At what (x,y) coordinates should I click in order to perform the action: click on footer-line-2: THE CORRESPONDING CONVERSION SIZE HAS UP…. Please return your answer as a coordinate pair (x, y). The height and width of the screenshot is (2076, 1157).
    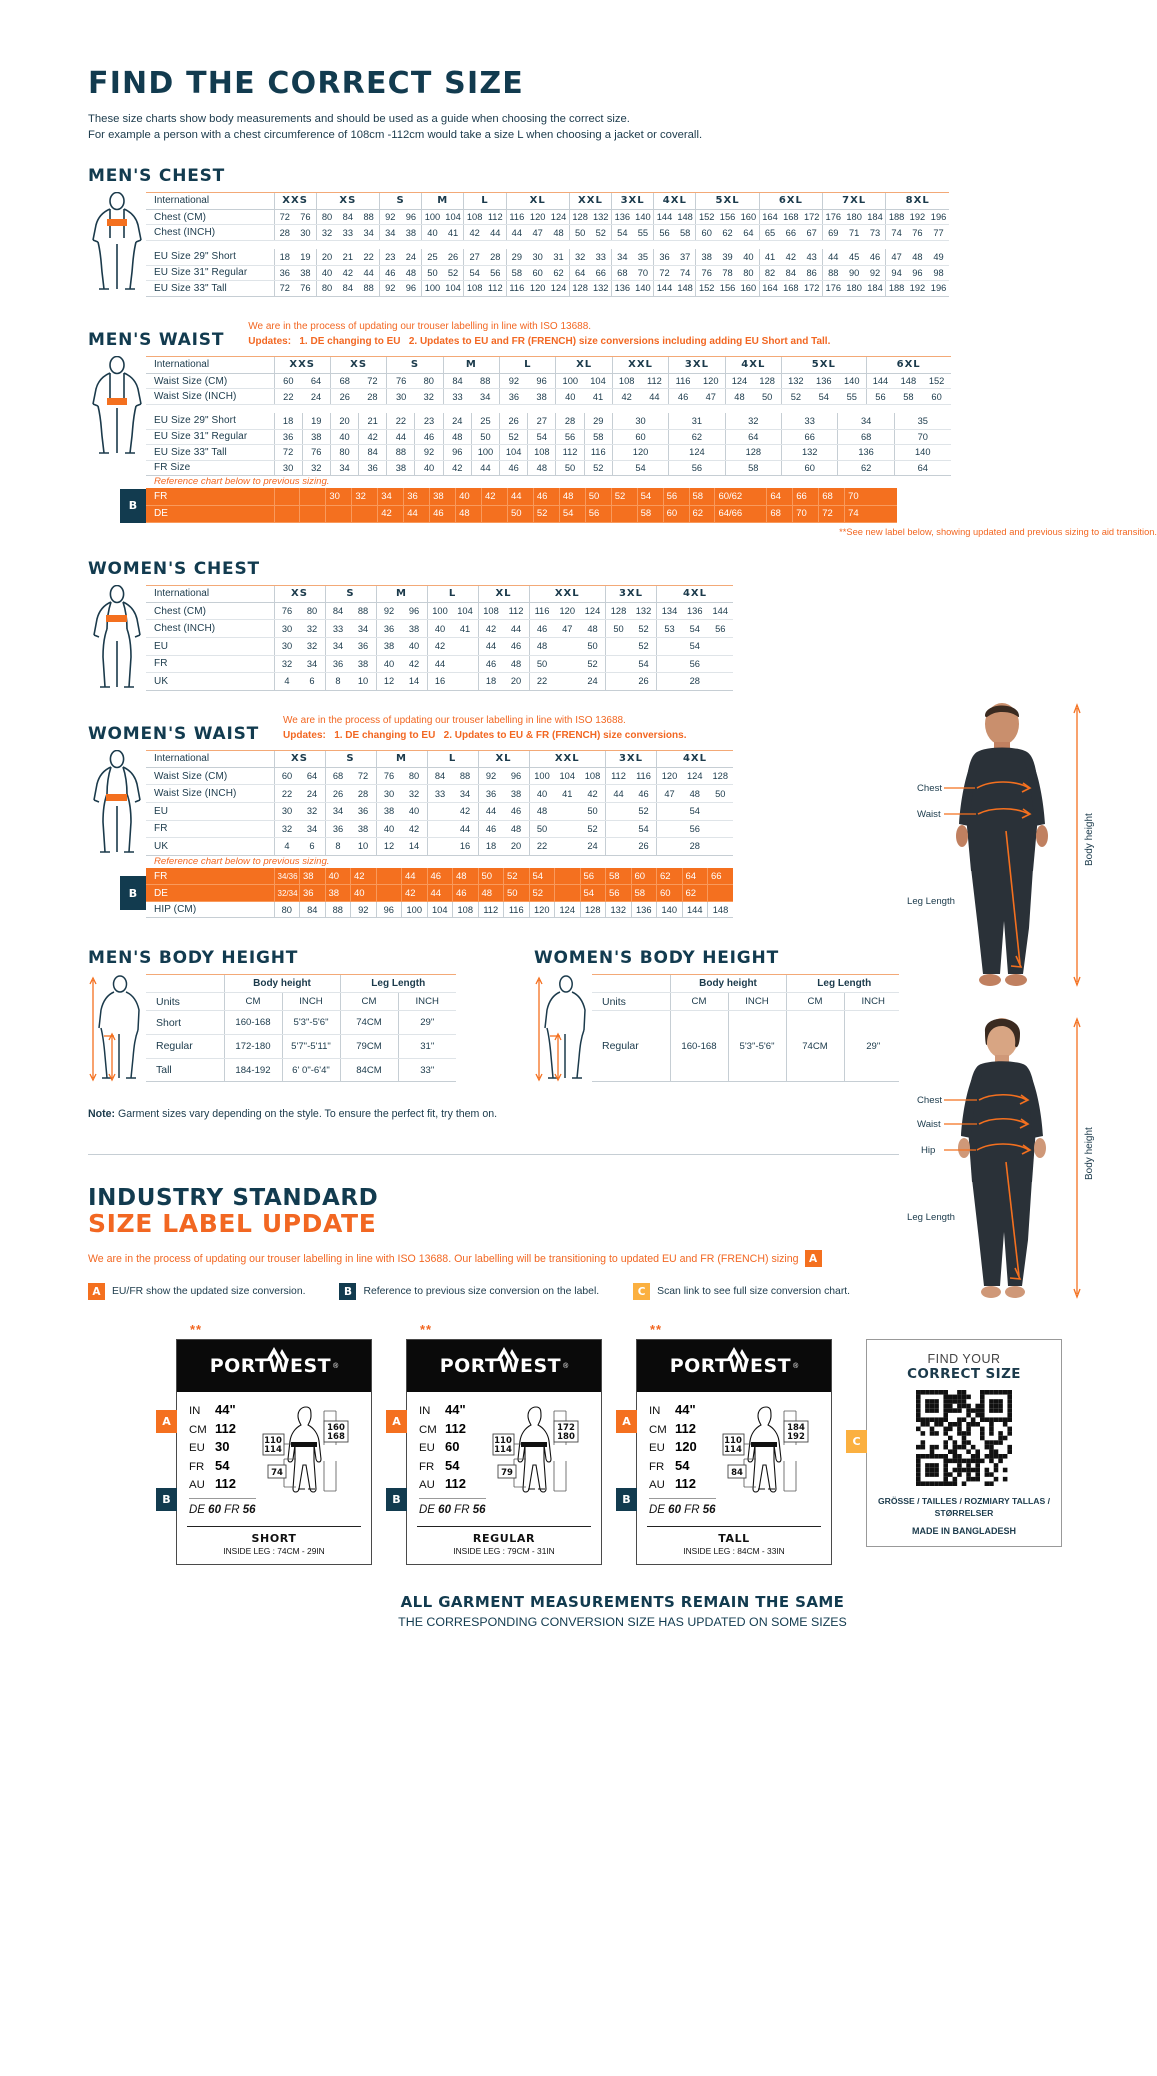
    Looking at the image, I should click on (622, 1621).